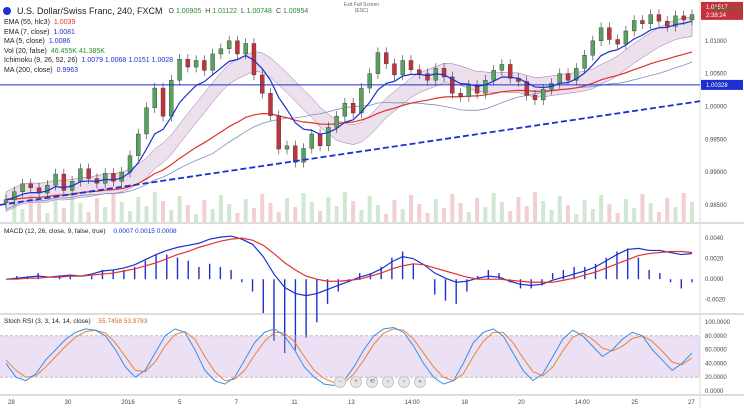 This screenshot has width=744, height=408. I want to click on stoch-values: 55.7458 53.9783, so click(123, 321).